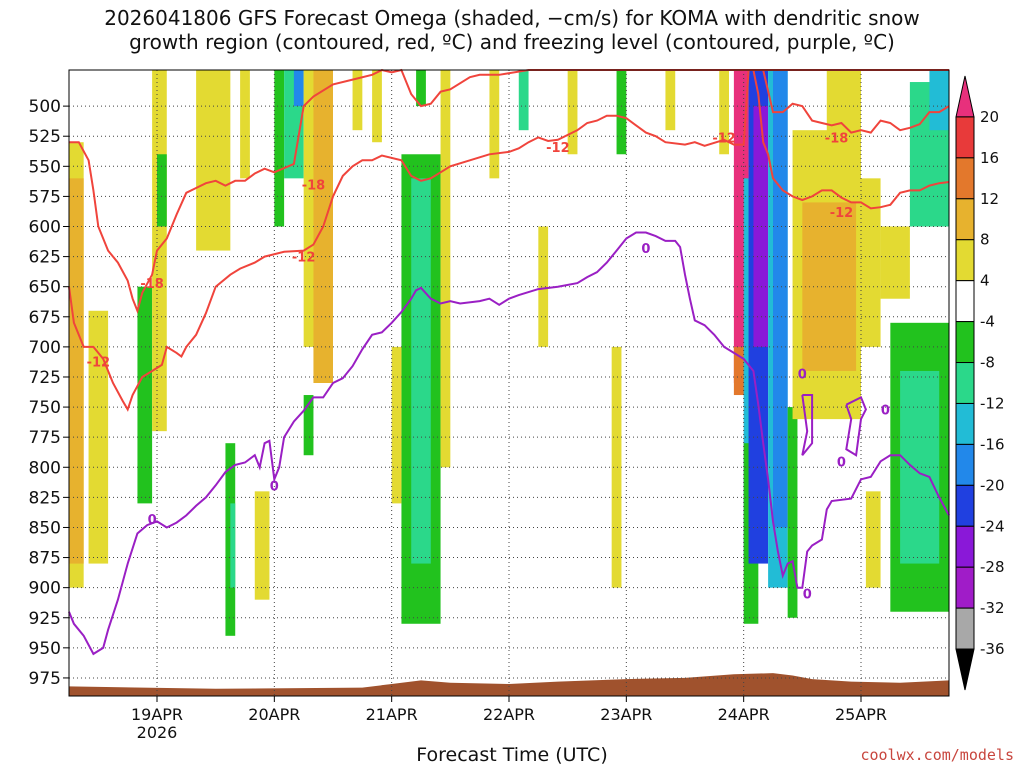  Describe the element at coordinates (45, 589) in the screenshot. I see `y-tick-label-16: 900` at that location.